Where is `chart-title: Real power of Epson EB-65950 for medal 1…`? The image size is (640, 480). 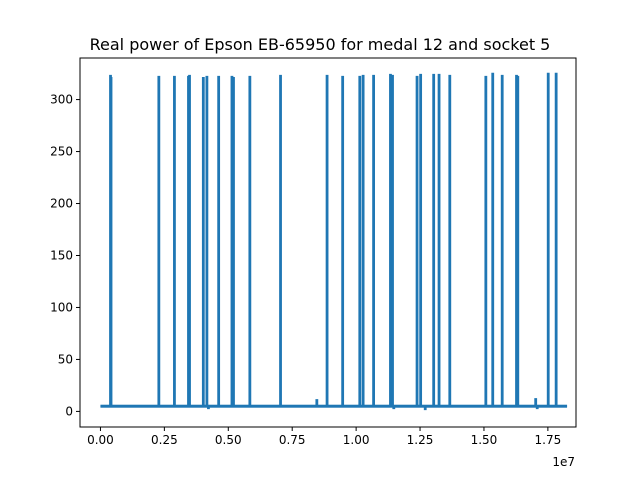 chart-title: Real power of Epson EB-65950 for medal 1… is located at coordinates (320, 44).